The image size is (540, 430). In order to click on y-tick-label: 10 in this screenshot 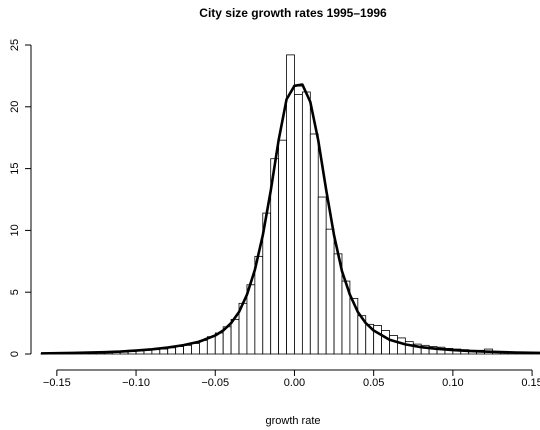, I will do `click(15, 230)`.